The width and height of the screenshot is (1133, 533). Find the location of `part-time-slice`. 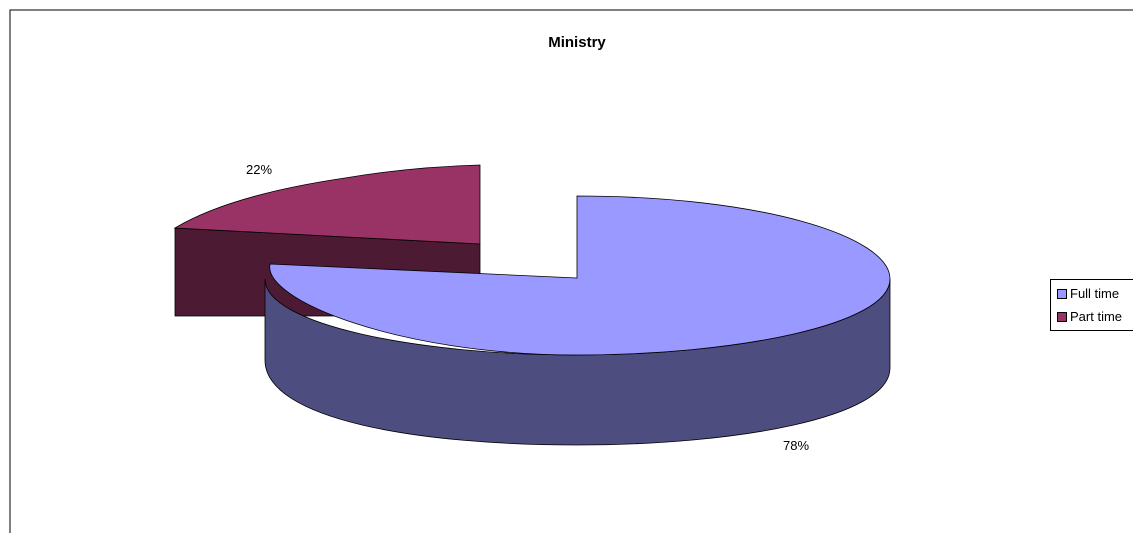

part-time-slice is located at coordinates (327, 204).